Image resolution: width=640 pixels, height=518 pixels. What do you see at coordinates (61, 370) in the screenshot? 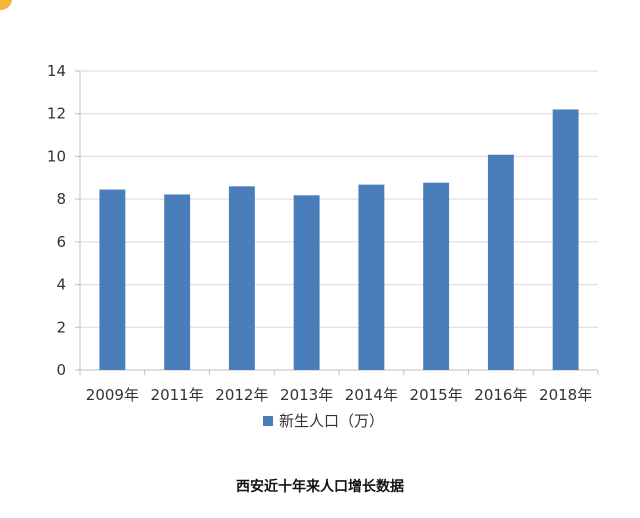
I see `y-tick-label: 0` at bounding box center [61, 370].